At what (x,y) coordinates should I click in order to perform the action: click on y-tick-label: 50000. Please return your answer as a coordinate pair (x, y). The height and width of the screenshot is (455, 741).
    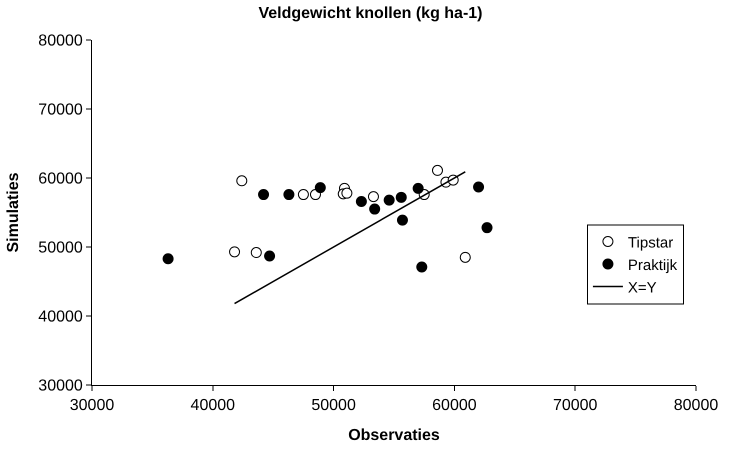
    Looking at the image, I should click on (60, 248).